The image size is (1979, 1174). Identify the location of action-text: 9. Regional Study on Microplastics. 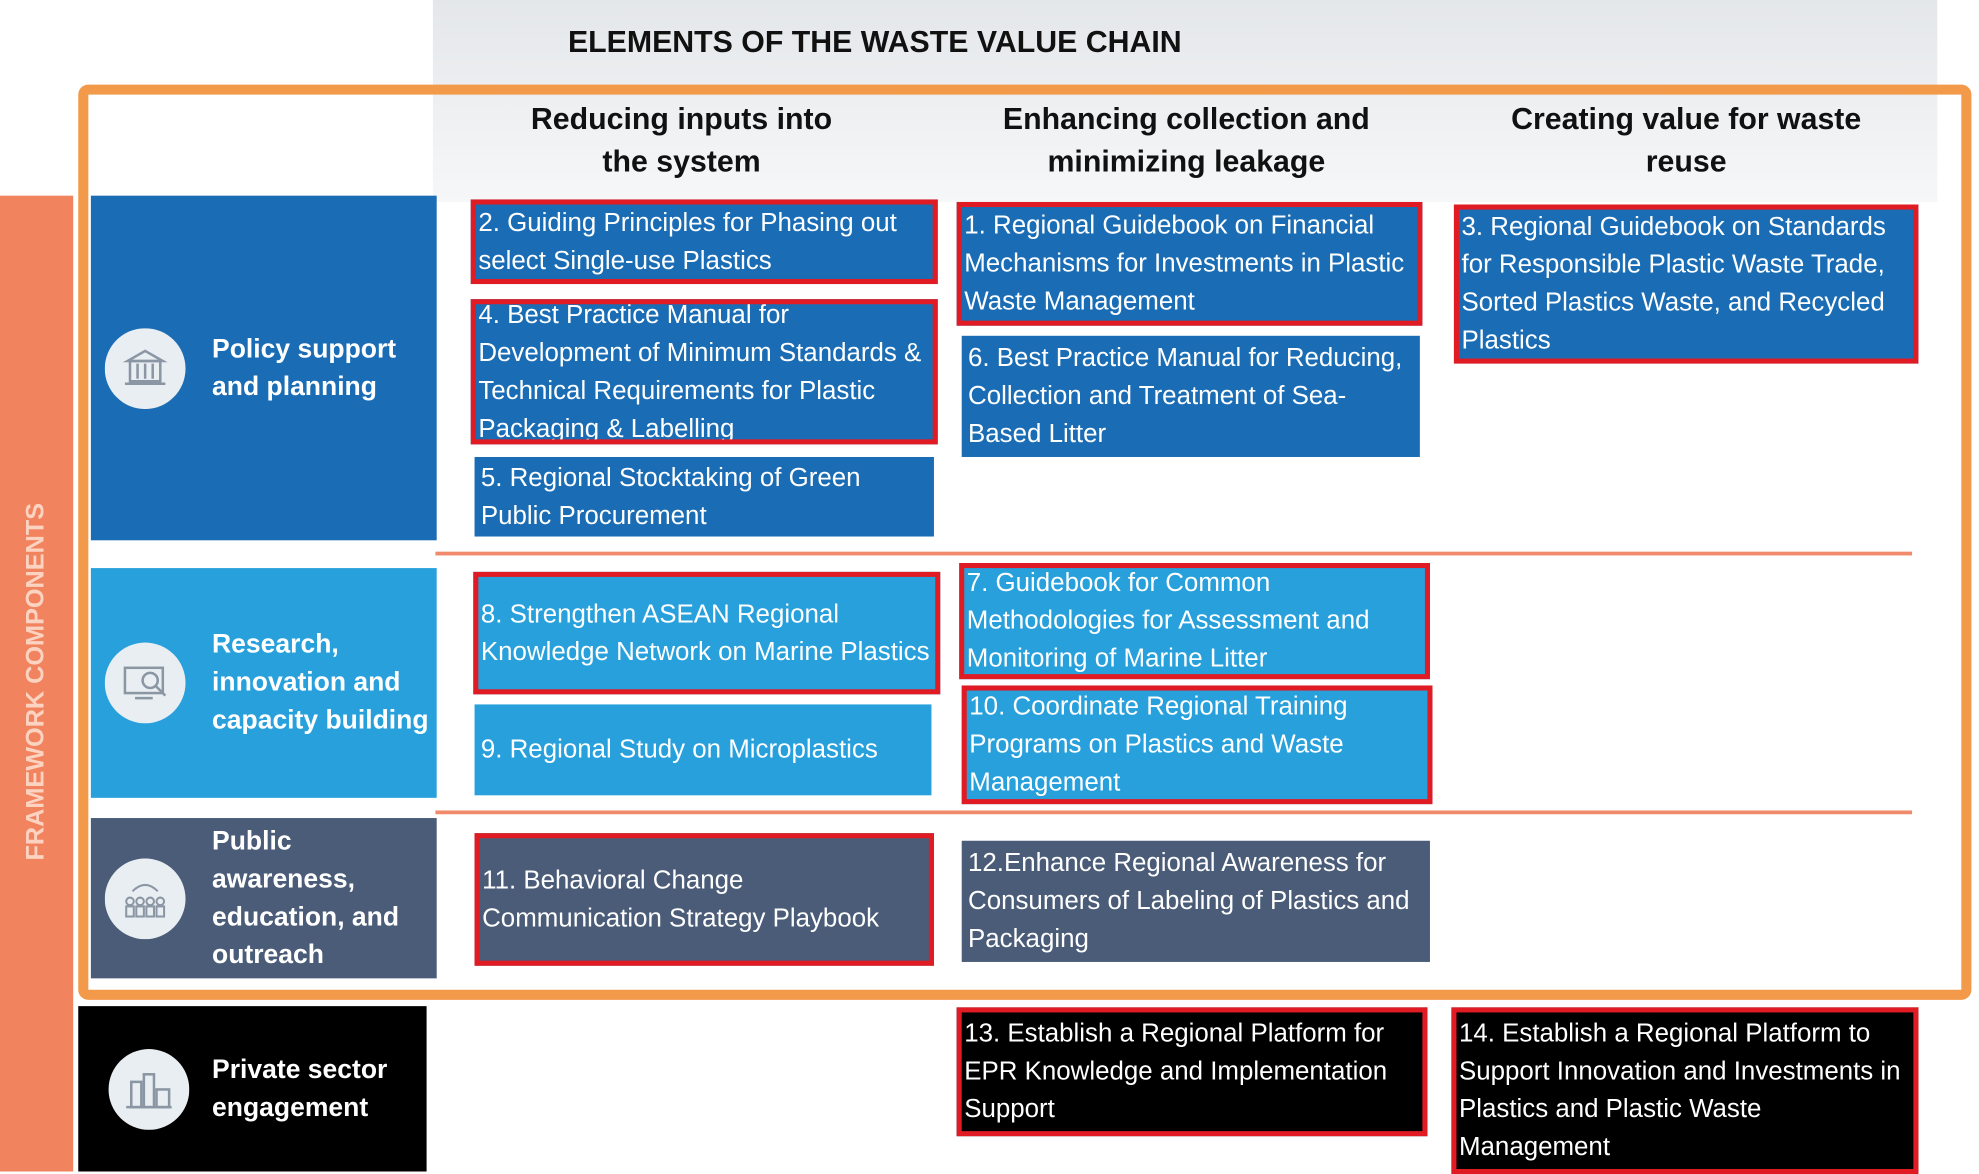
(679, 749).